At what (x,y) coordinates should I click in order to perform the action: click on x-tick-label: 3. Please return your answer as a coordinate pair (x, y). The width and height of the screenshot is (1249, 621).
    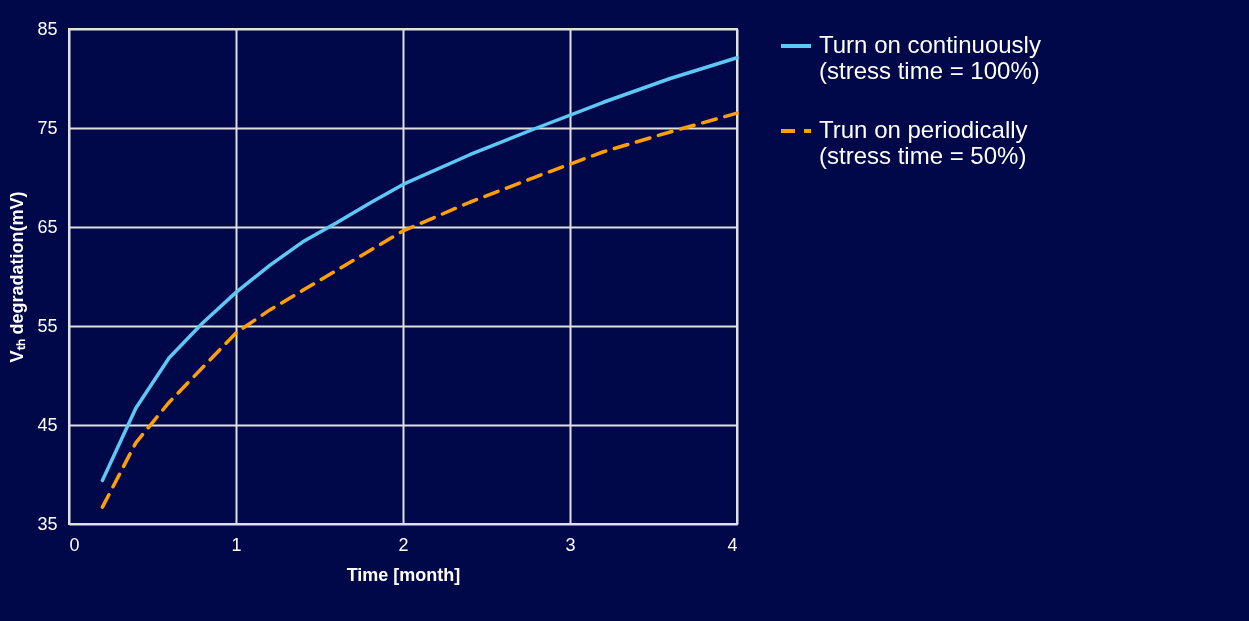
    Looking at the image, I should click on (570, 544).